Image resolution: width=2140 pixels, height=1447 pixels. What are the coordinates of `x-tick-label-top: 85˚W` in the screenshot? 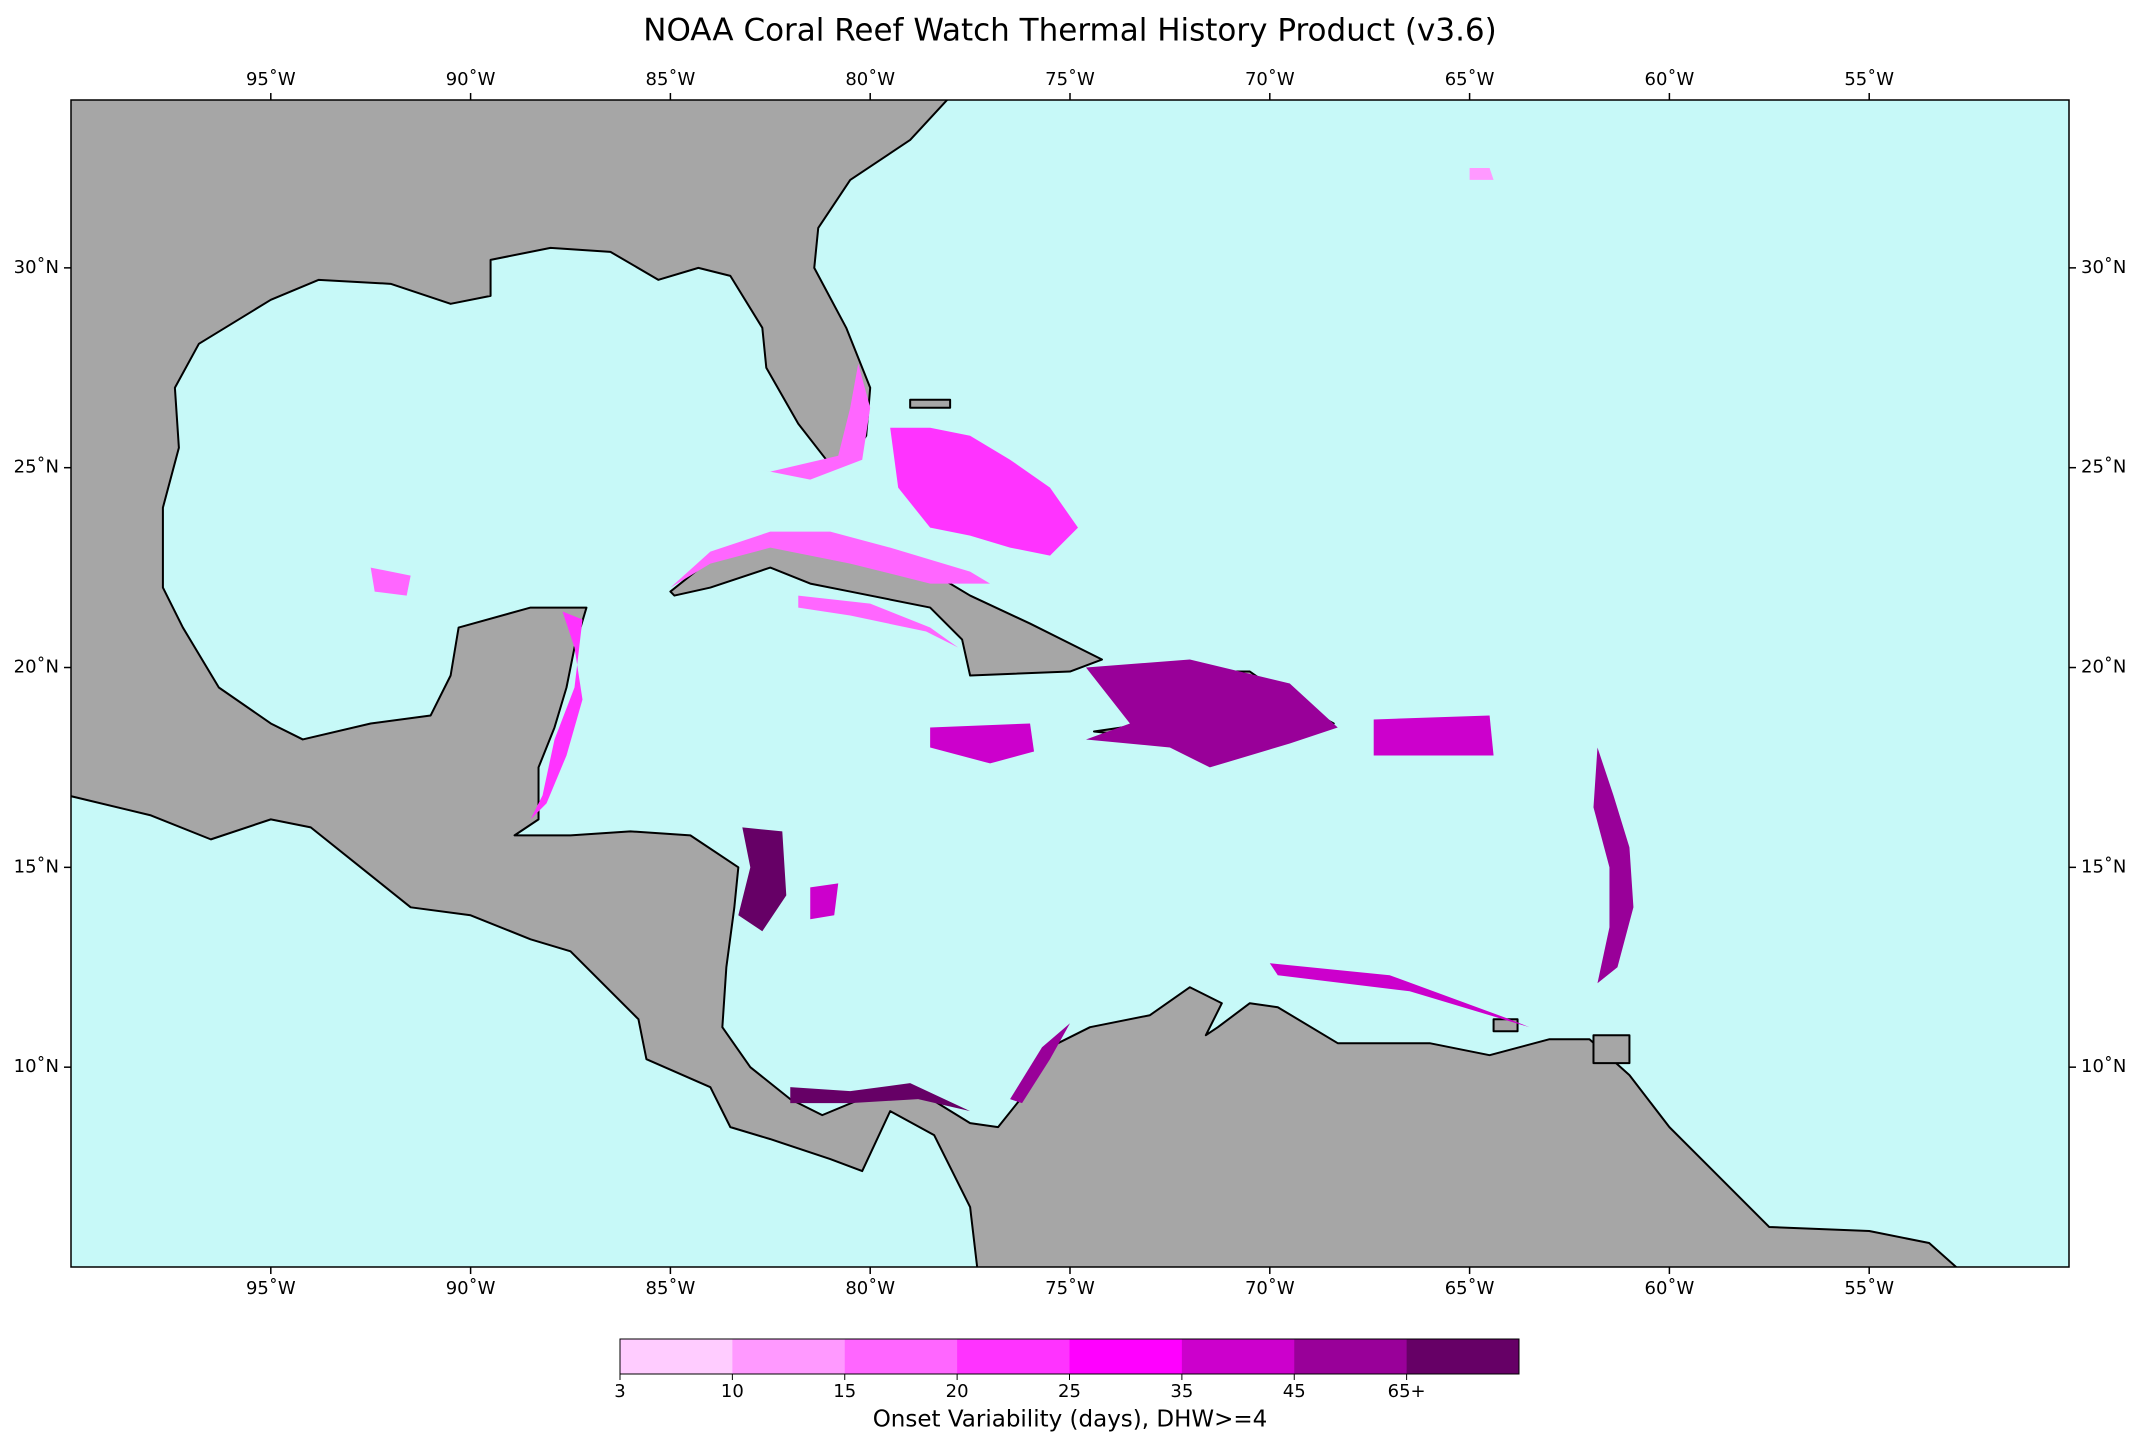 It's located at (671, 79).